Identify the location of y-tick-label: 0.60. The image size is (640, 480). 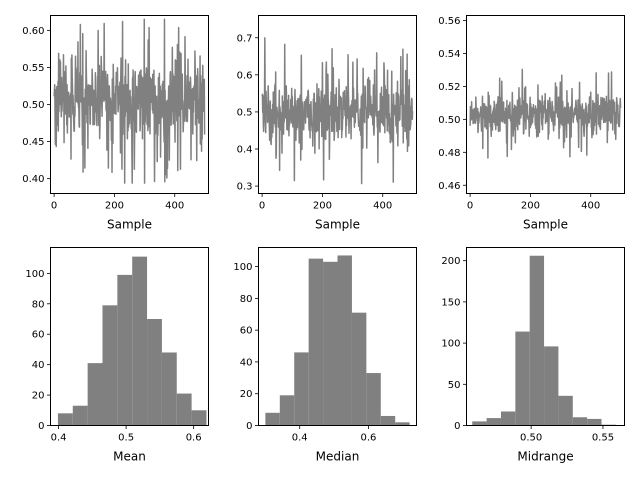
(33, 31).